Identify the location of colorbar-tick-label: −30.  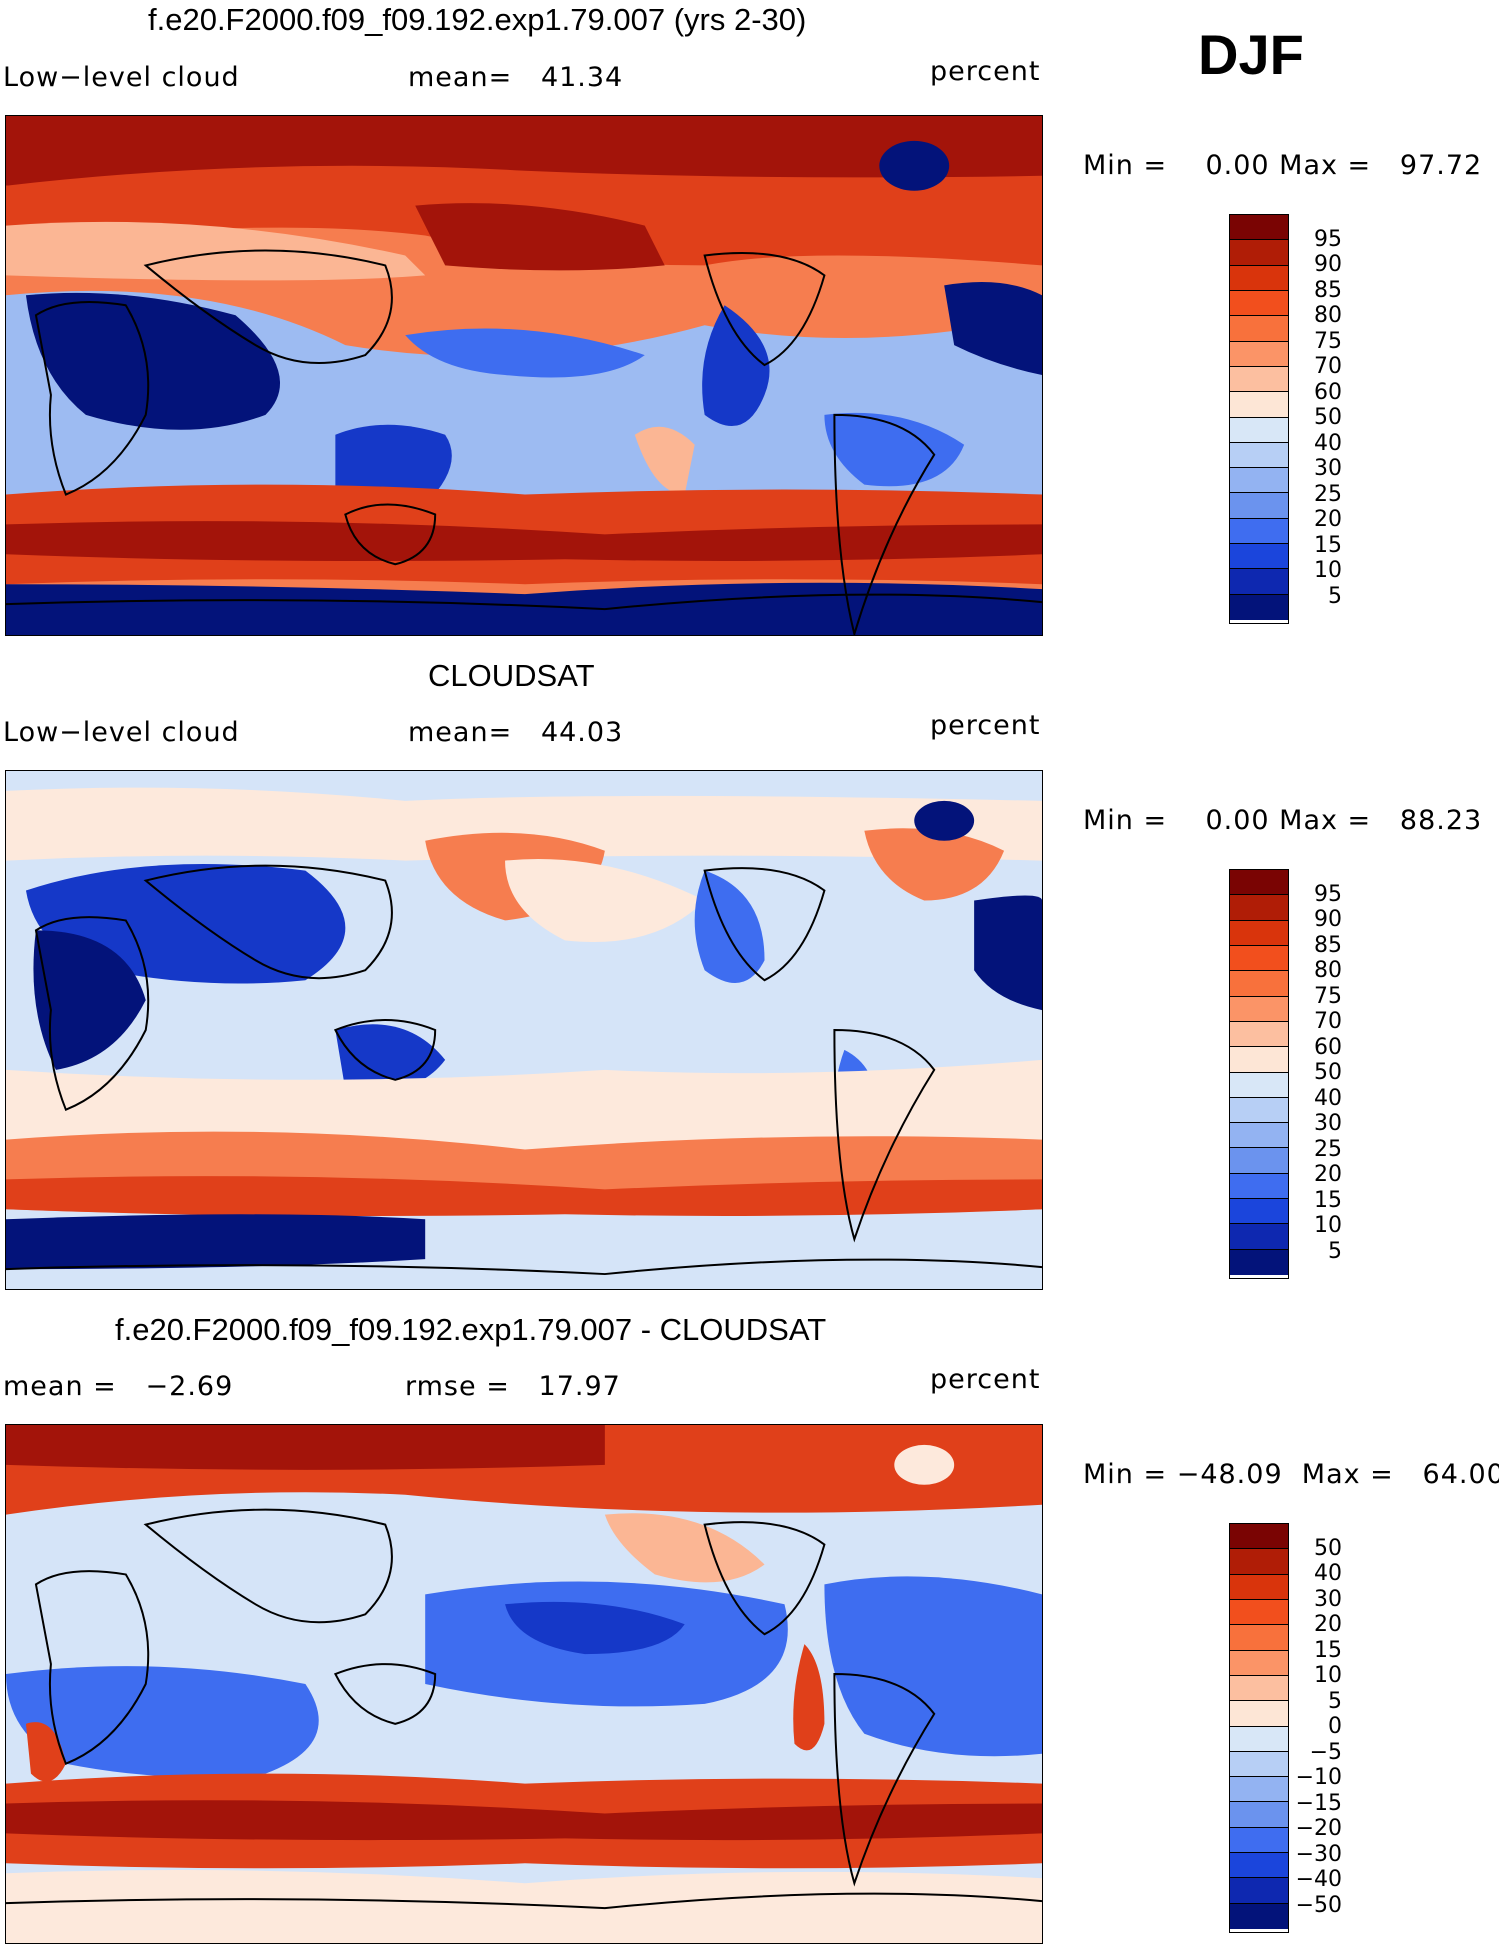
(1318, 1854).